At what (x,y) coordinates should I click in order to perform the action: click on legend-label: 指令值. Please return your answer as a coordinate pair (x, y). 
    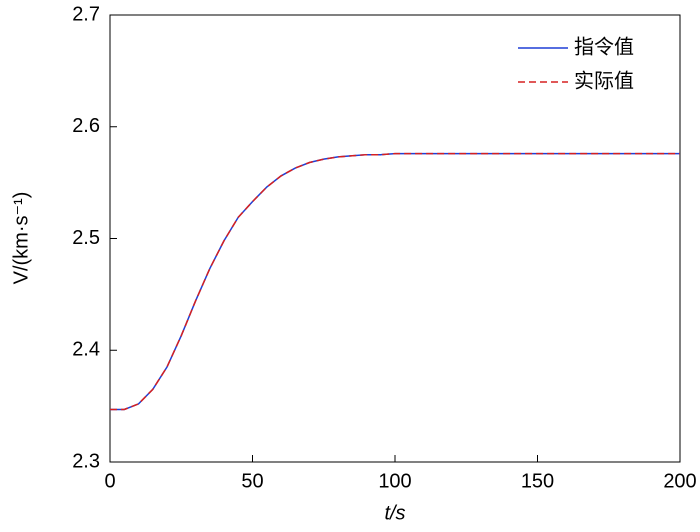
    Looking at the image, I should click on (604, 46).